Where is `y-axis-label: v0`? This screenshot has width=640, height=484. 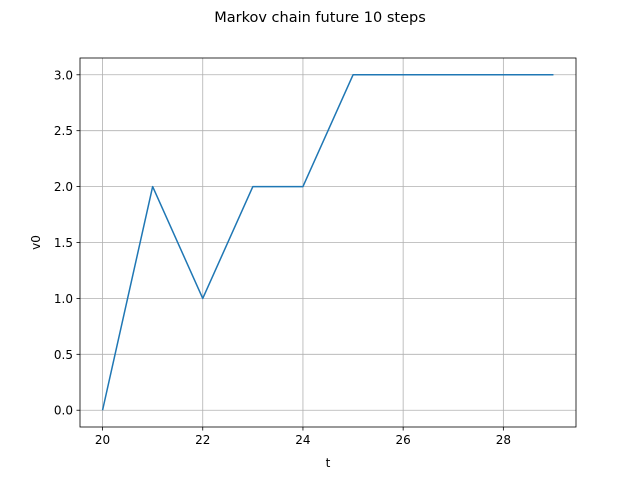 y-axis-label: v0 is located at coordinates (36, 242).